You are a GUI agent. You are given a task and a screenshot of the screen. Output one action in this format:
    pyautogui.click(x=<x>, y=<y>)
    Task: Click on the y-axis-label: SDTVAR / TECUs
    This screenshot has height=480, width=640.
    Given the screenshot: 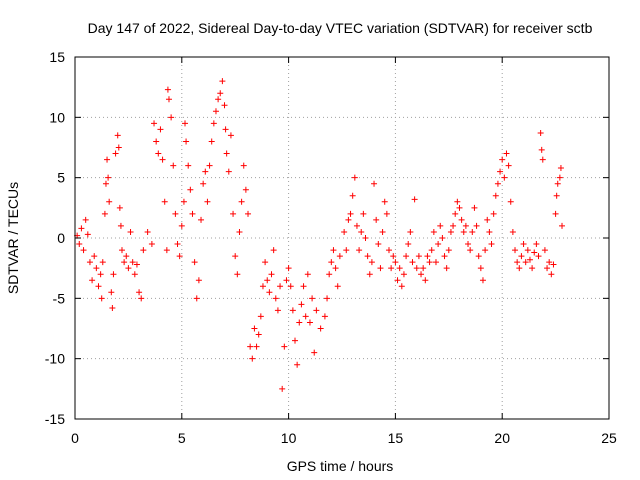 What is the action you would take?
    pyautogui.click(x=13, y=238)
    